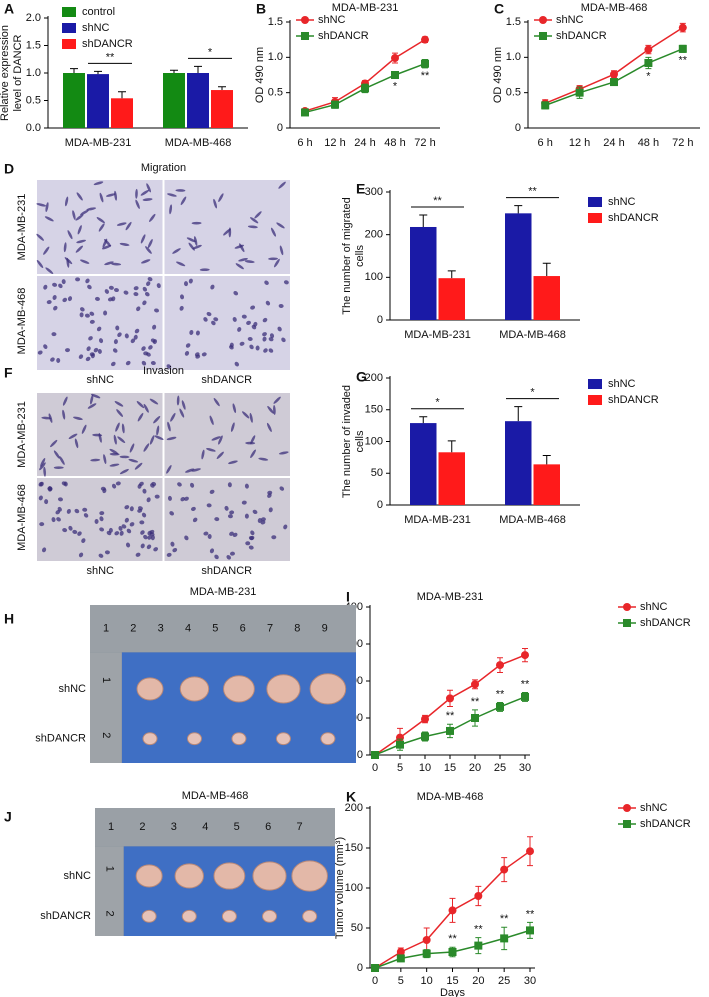 The height and width of the screenshot is (997, 709). What do you see at coordinates (334, 143) in the screenshot?
I see `x-tick-label: 12 h` at bounding box center [334, 143].